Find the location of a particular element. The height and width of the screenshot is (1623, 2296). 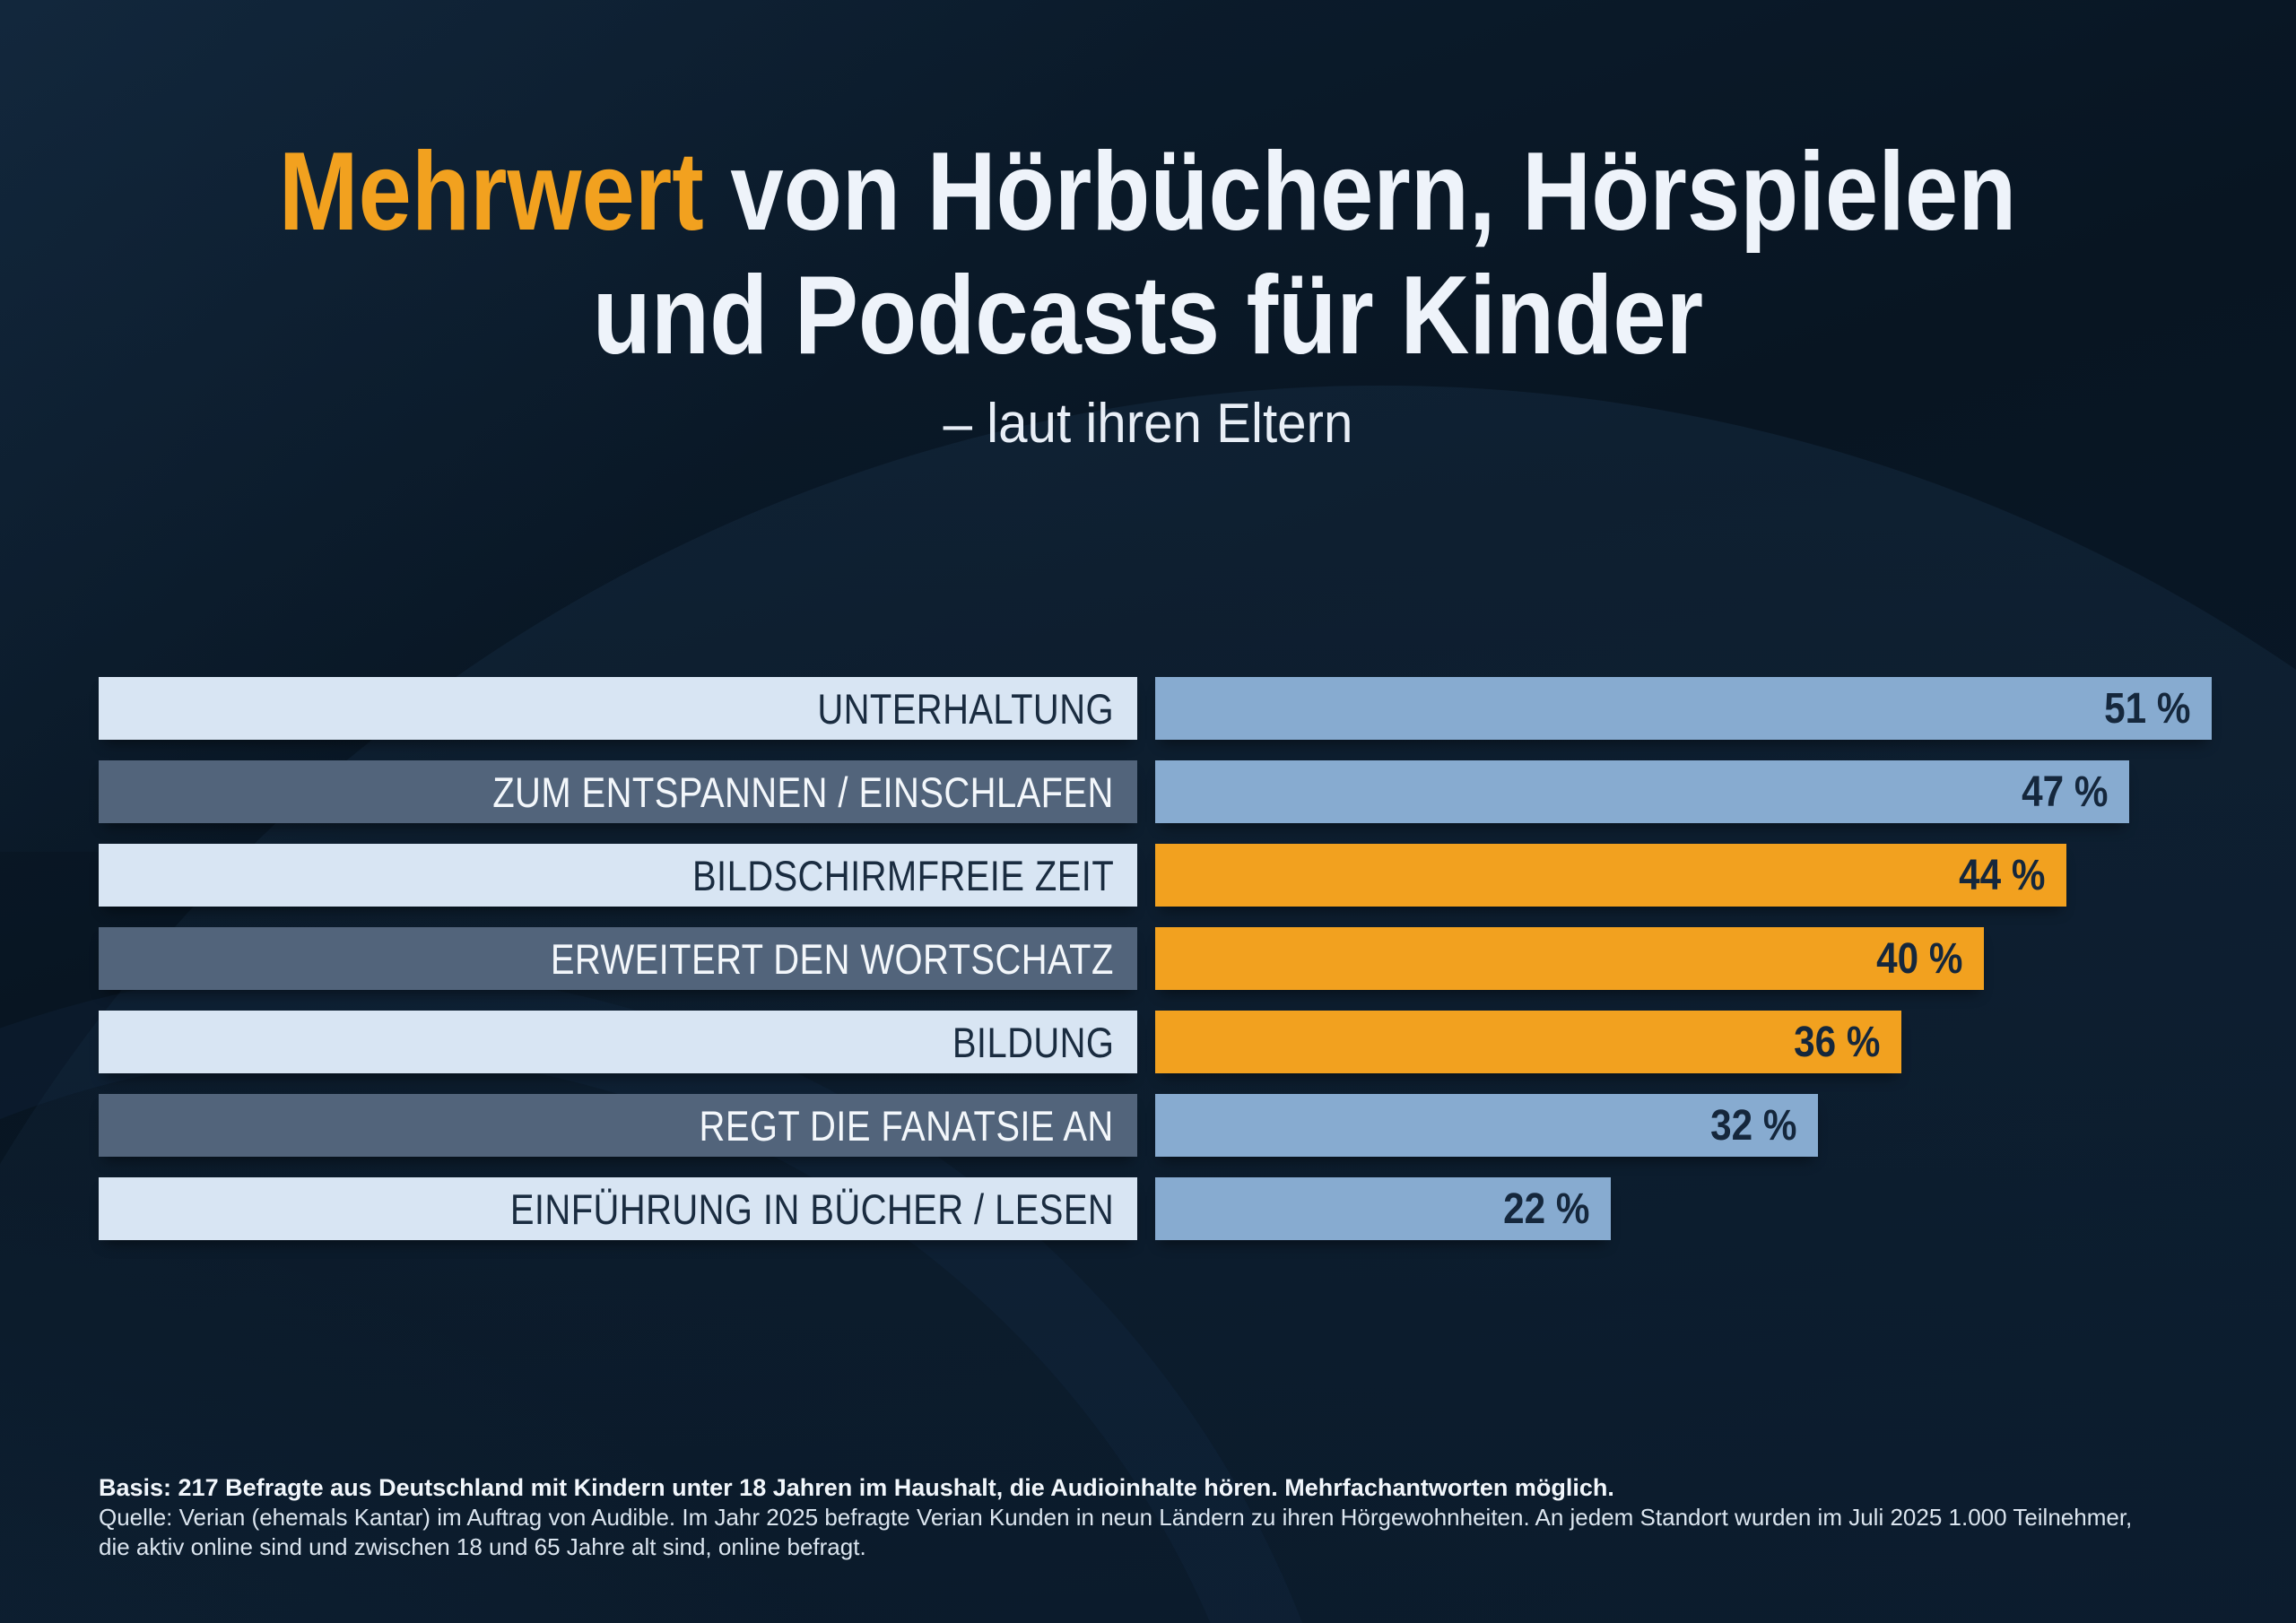

row-label: ZUM ENTSPANNEN / EINSCHLAFEN is located at coordinates (803, 792).